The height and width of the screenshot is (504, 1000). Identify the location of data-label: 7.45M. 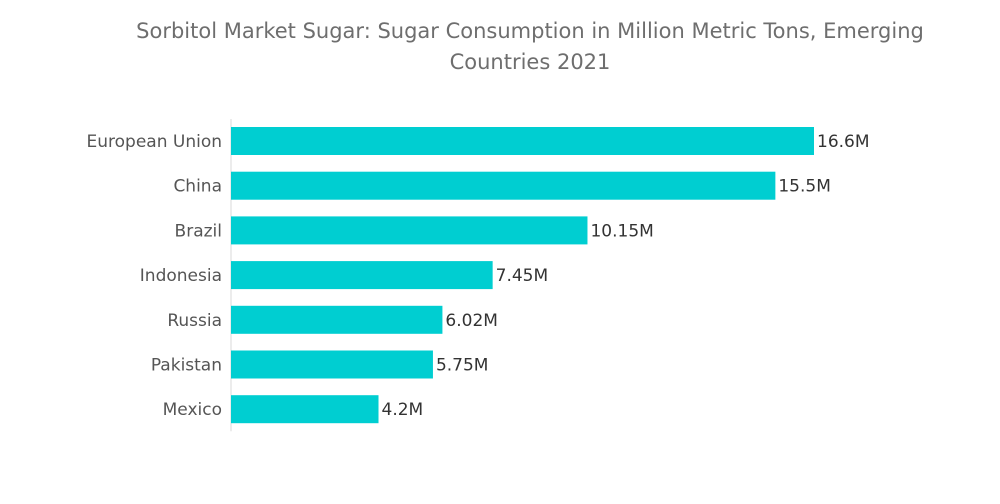
(522, 276).